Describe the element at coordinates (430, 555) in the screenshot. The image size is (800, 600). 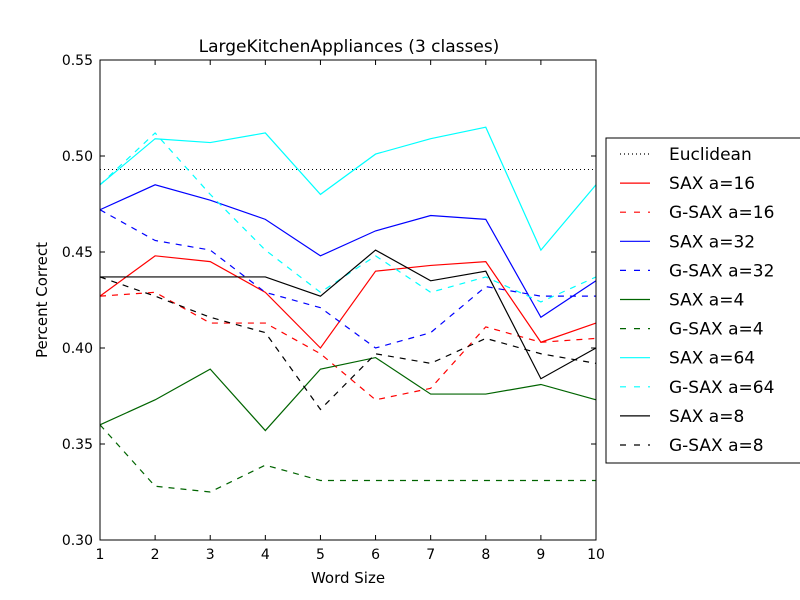
I see `x-tick-label: 7` at that location.